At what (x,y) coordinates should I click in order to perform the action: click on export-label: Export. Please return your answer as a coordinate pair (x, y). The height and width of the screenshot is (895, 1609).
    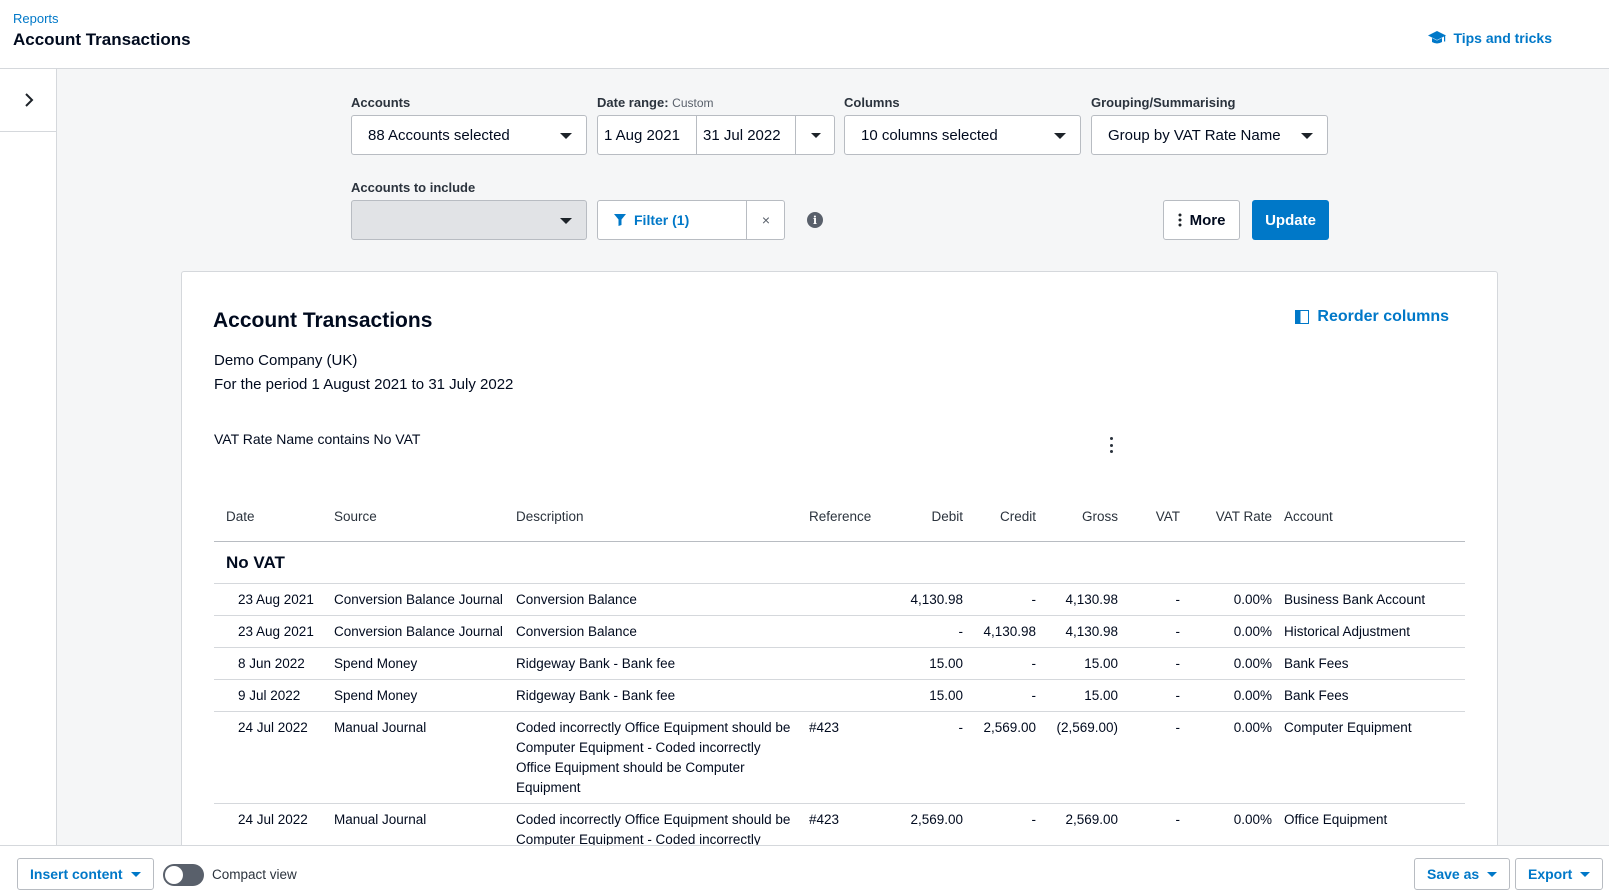
    Looking at the image, I should click on (1550, 874).